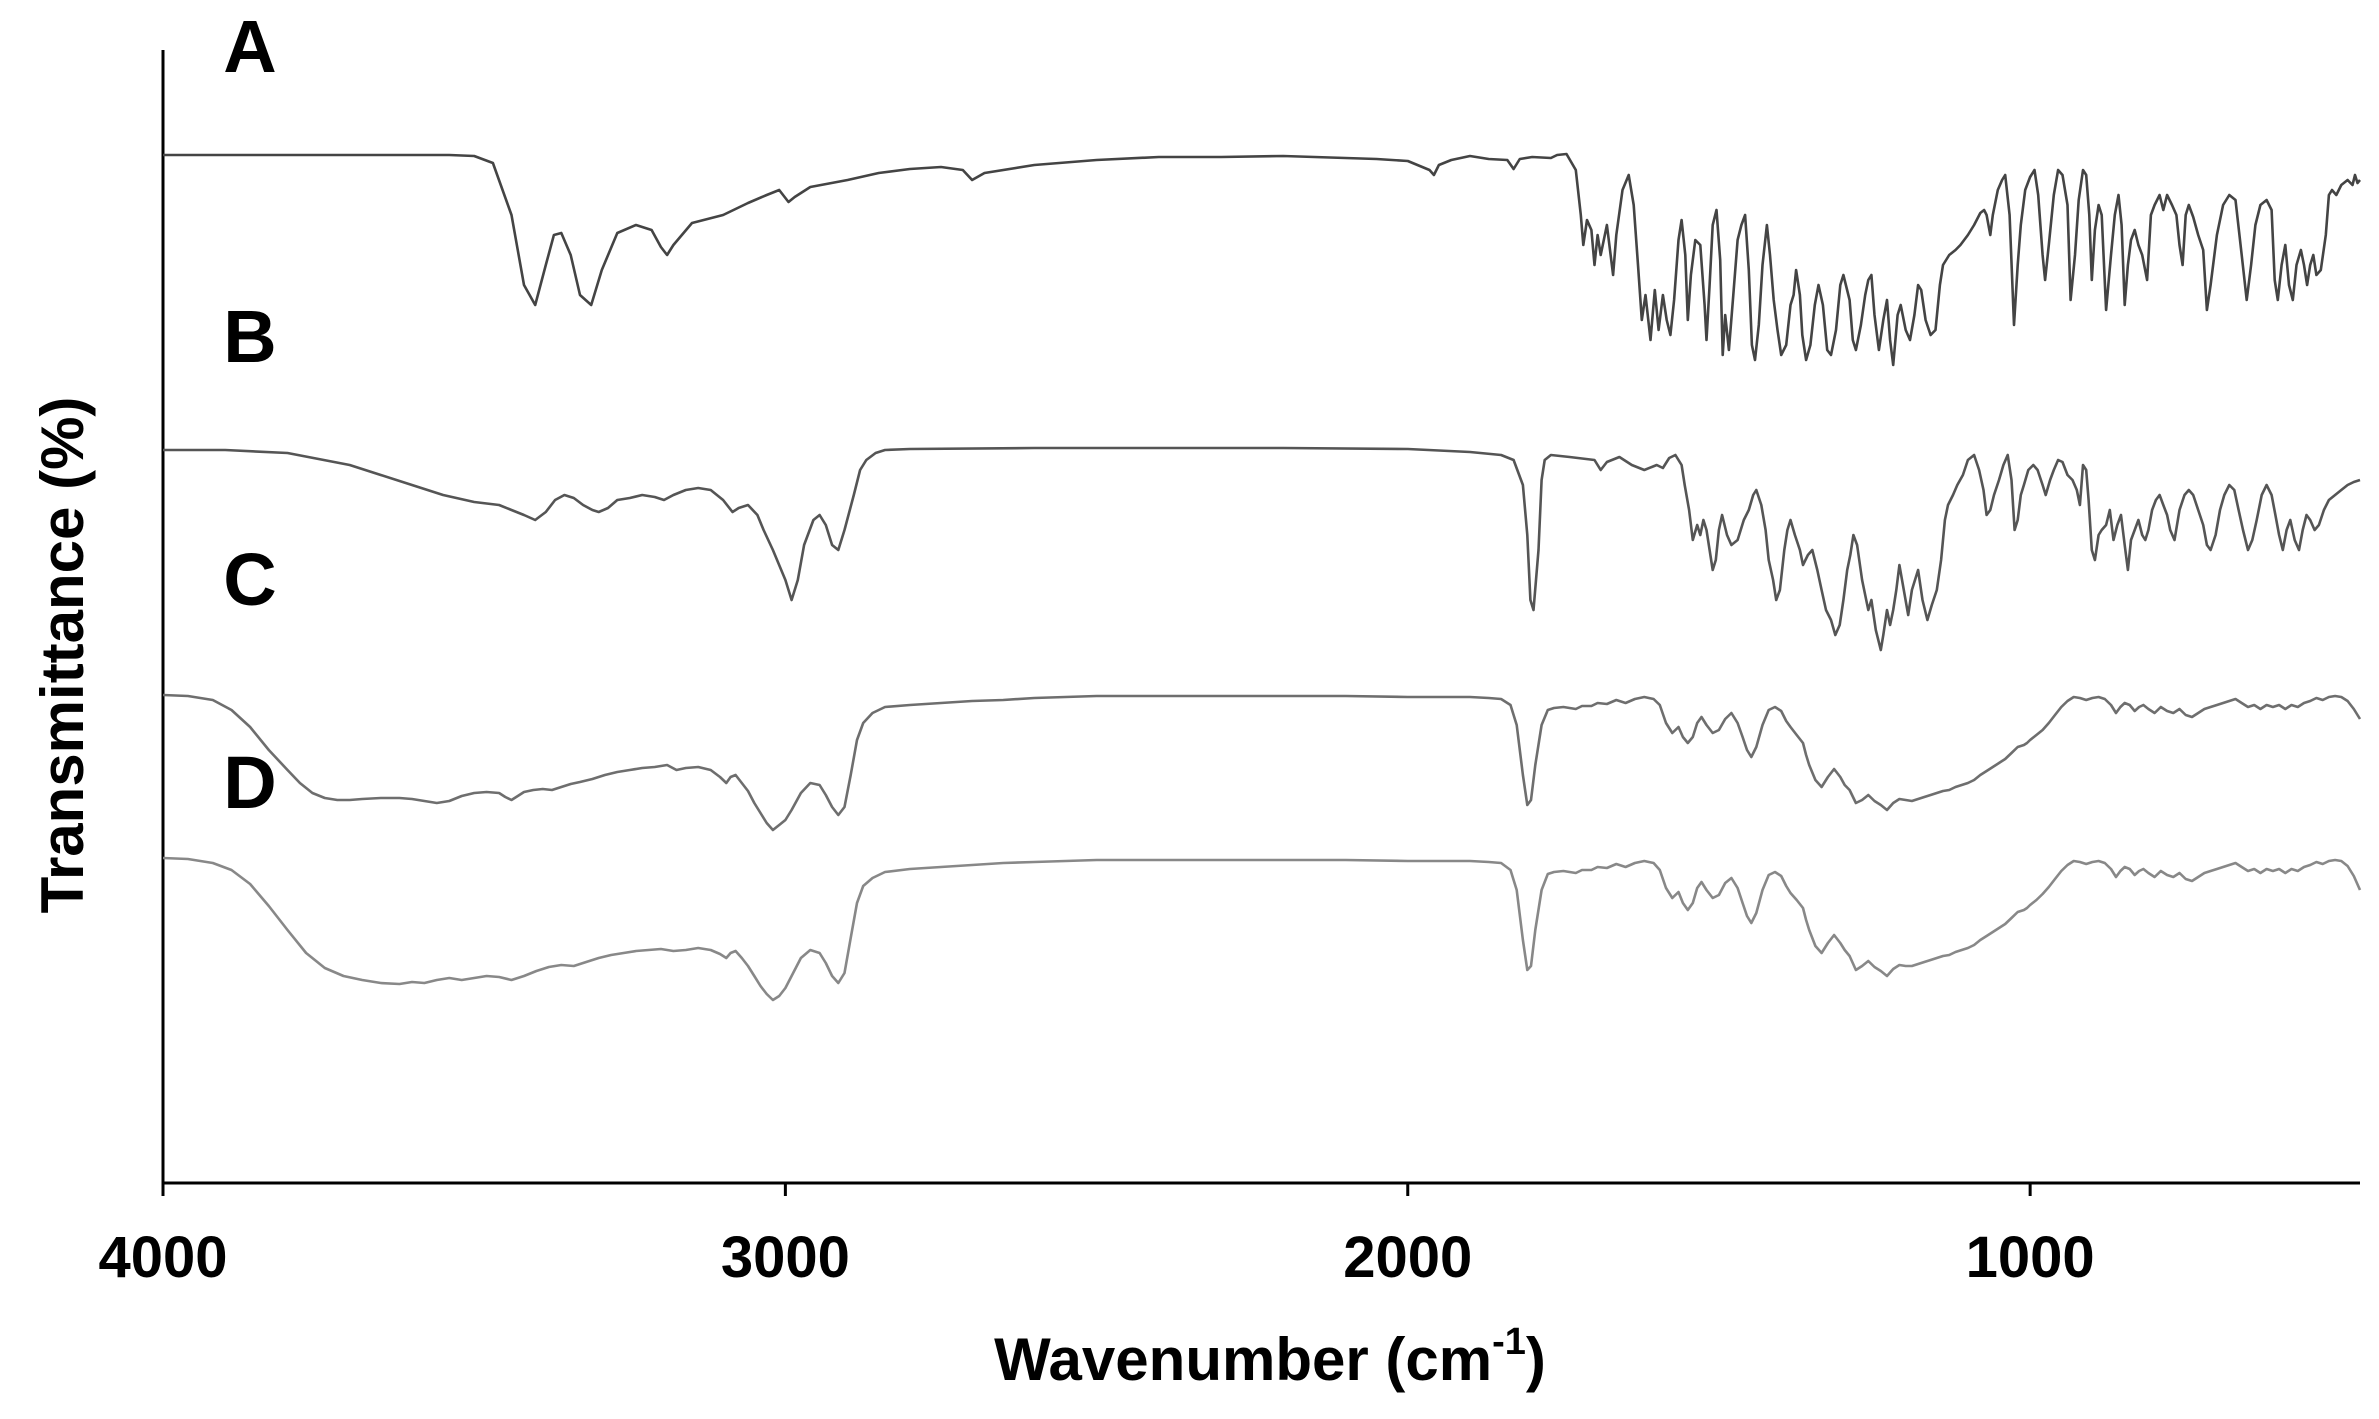 This screenshot has height=1419, width=2379. Describe the element at coordinates (1262, 762) in the screenshot. I see `trace-c` at that location.